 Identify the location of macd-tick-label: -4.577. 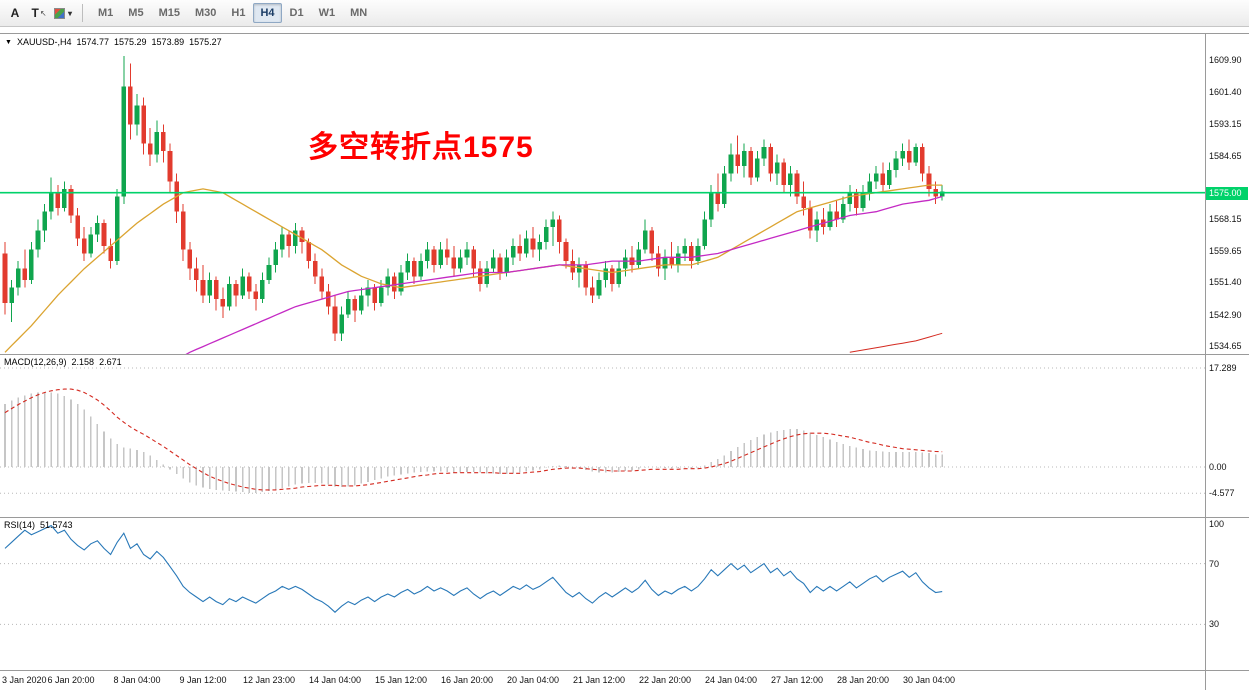
(1222, 493).